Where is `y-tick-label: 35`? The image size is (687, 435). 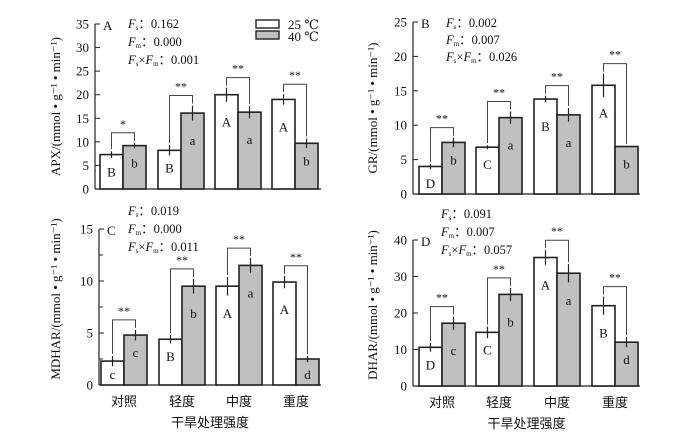
y-tick-label: 35 is located at coordinates (82, 24).